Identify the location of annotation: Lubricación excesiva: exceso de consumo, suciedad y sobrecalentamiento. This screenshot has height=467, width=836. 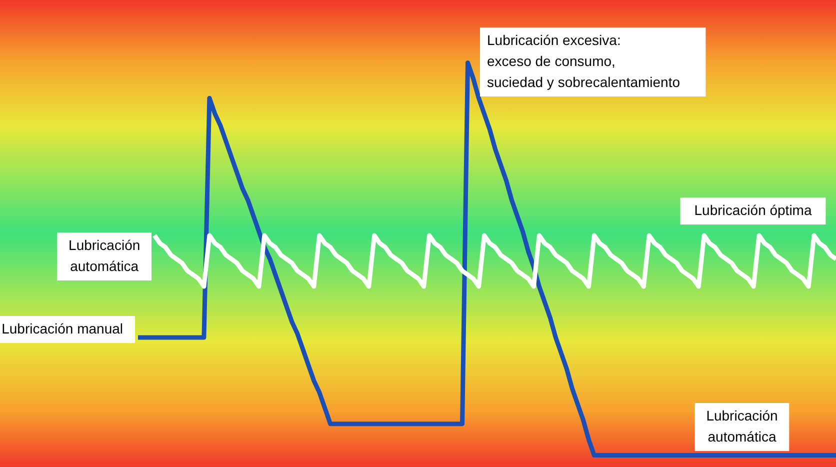
(583, 61).